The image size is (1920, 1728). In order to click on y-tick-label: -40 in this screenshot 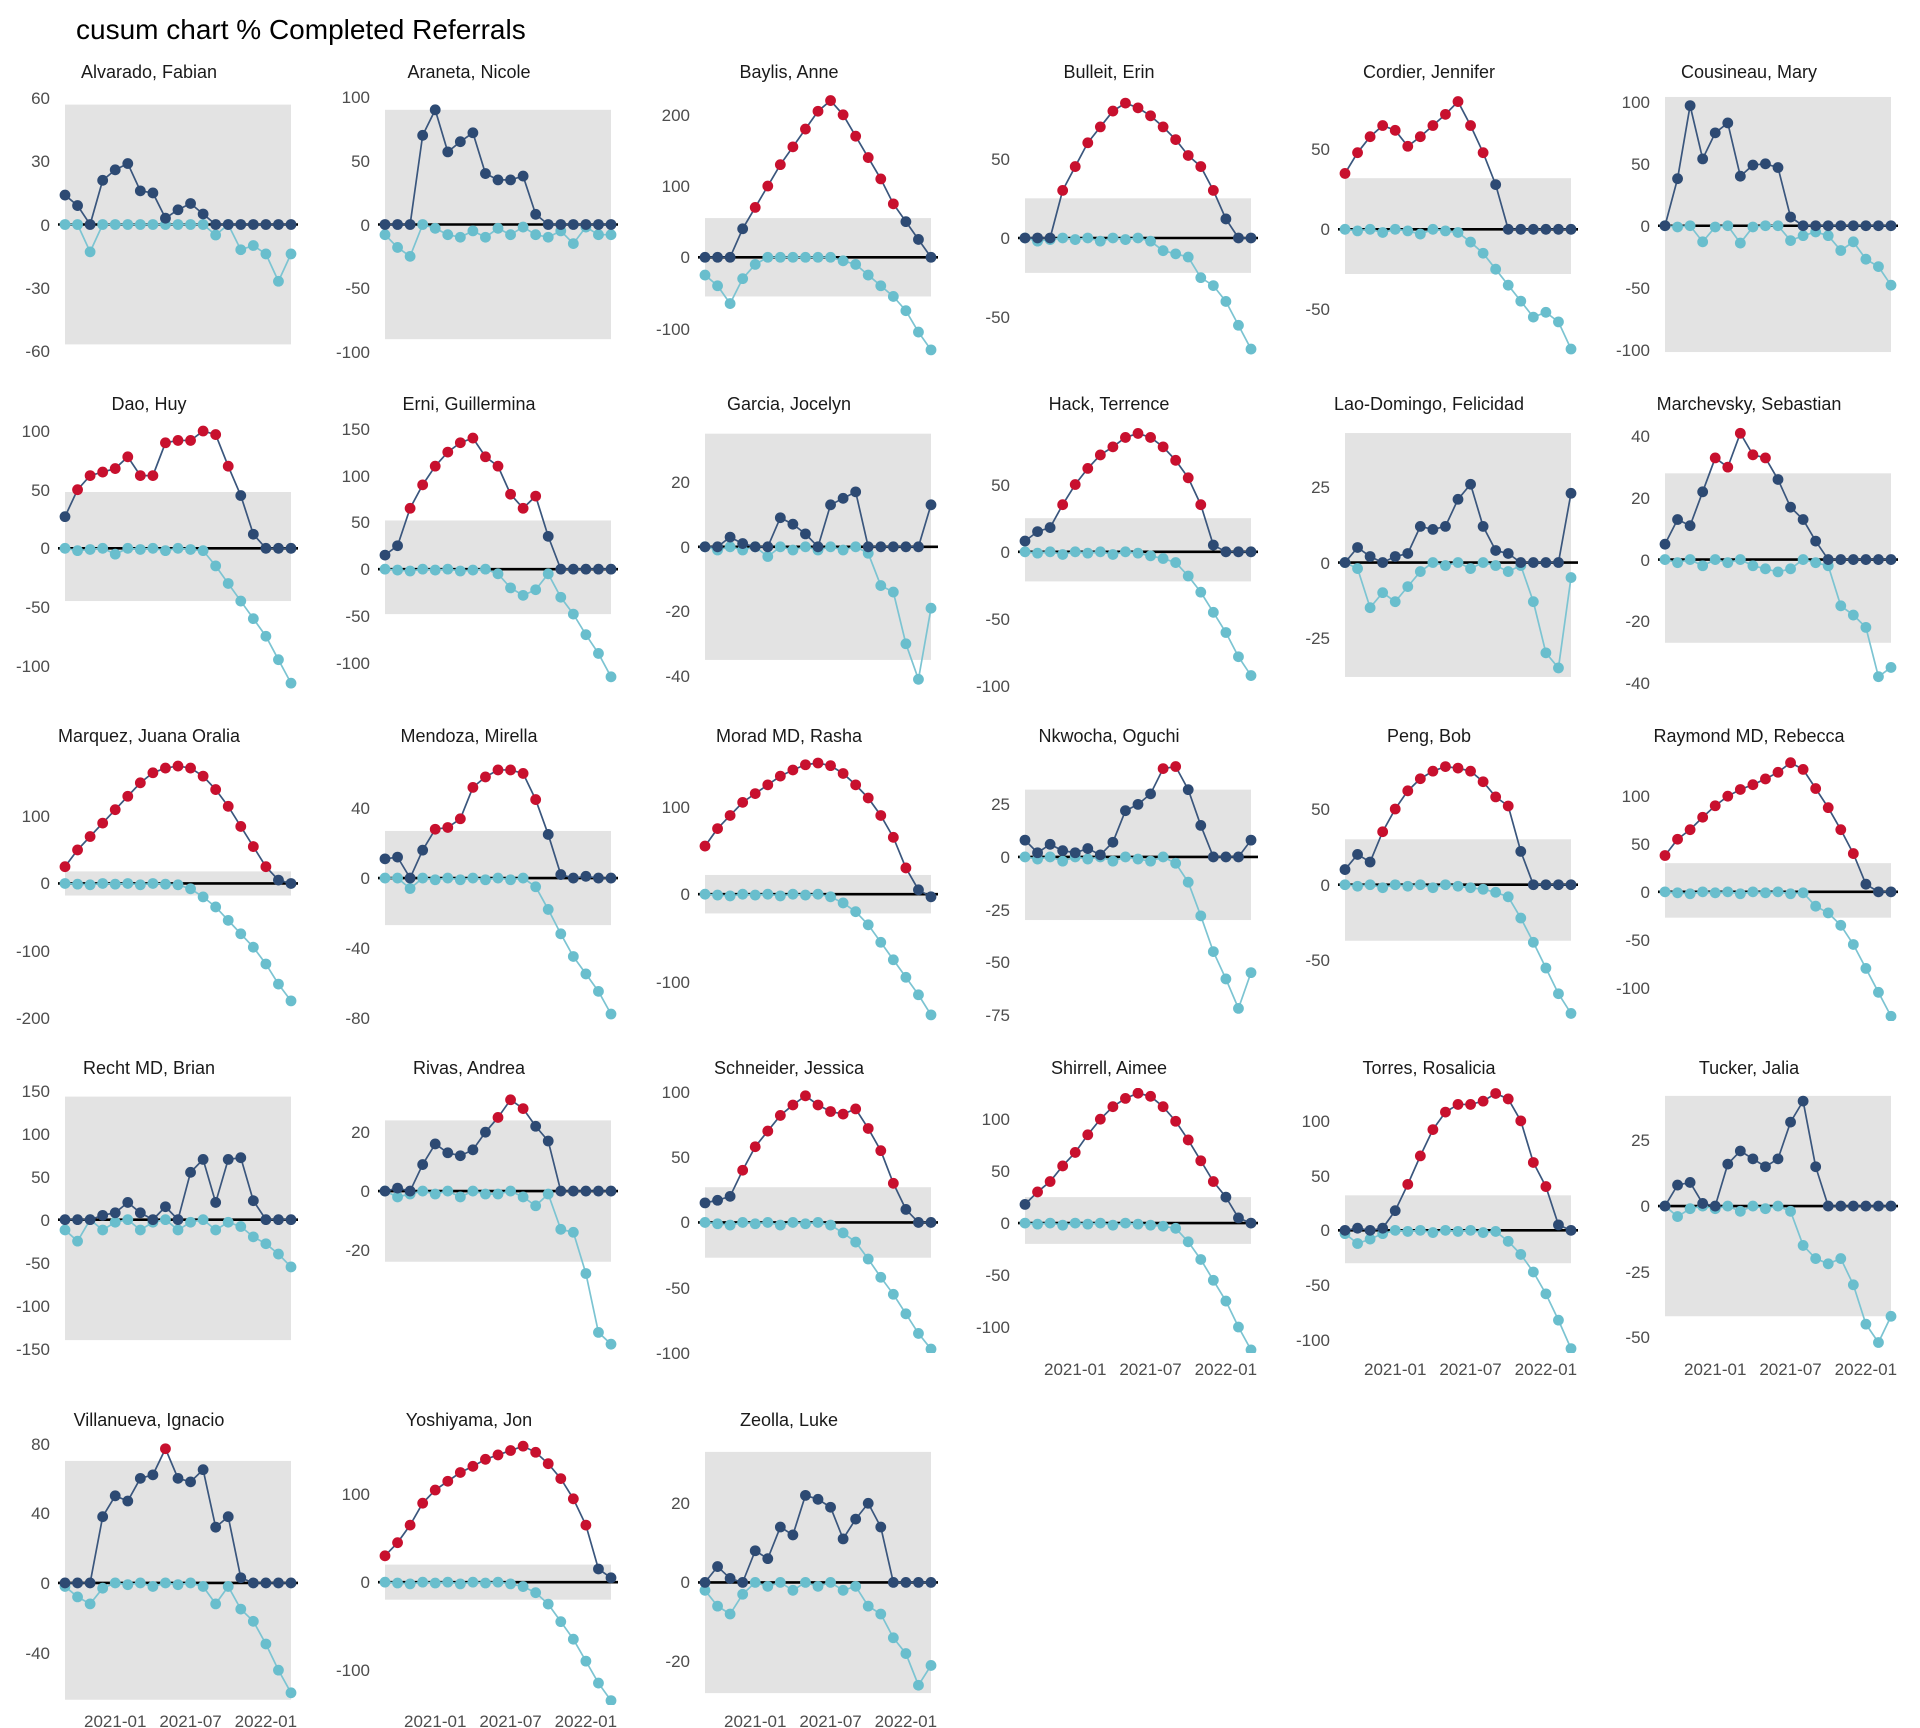, I will do `click(357, 948)`.